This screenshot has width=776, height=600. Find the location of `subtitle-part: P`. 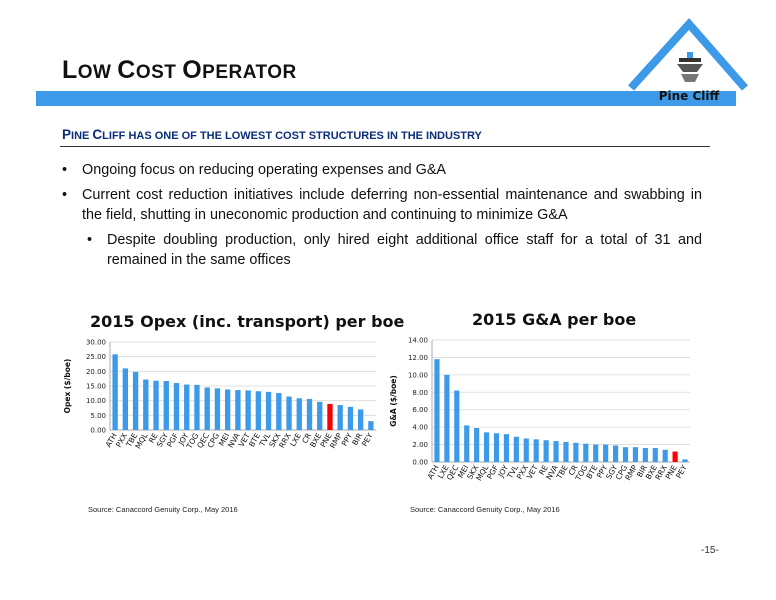

subtitle-part: P is located at coordinates (67, 134).